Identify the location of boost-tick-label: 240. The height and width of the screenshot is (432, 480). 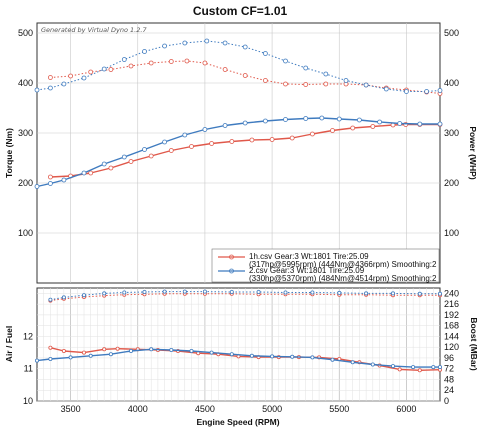
(451, 293).